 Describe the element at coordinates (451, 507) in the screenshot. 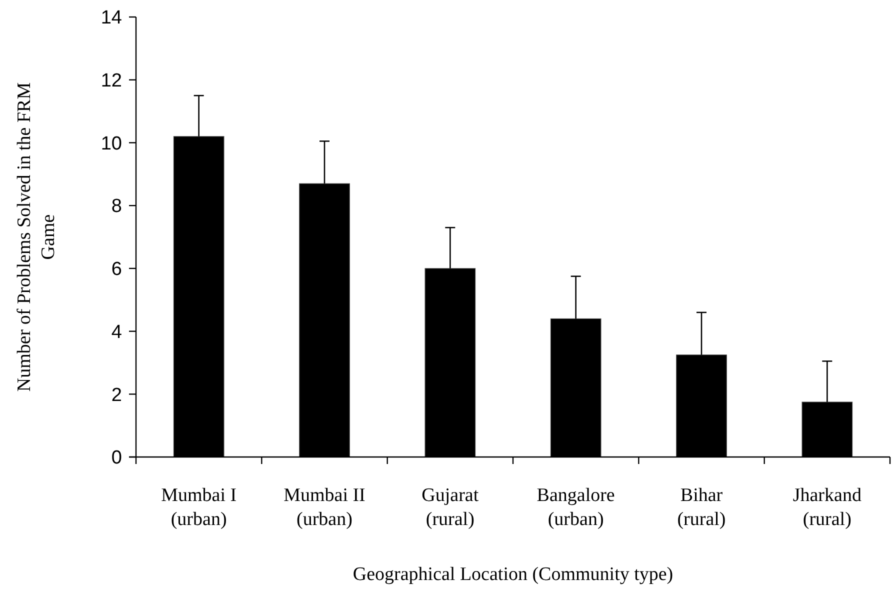

I see `x-tick-label: Gujarat (rural)` at that location.